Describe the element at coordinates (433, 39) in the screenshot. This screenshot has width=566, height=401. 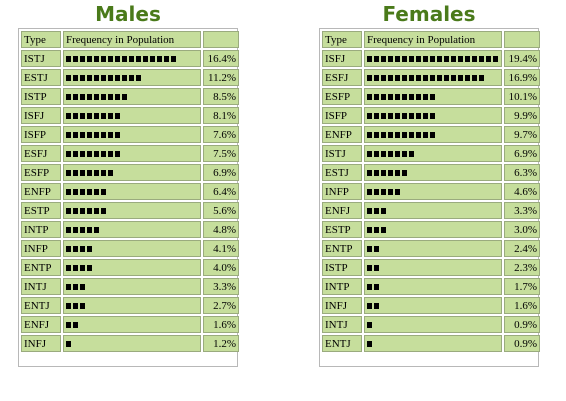
I see `females-header-frequency: Frequency in Population` at that location.